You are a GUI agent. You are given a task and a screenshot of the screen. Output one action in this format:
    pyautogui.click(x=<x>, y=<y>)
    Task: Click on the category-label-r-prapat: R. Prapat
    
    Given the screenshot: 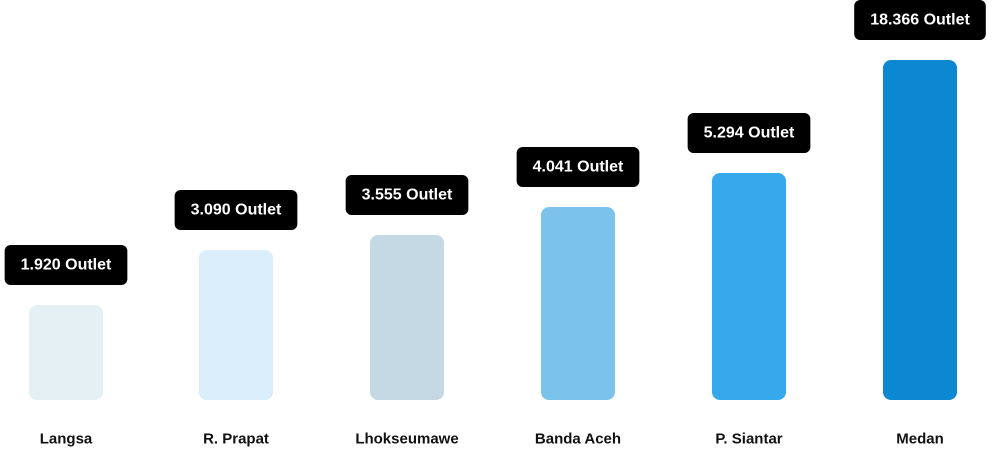 What is the action you would take?
    pyautogui.click(x=236, y=439)
    